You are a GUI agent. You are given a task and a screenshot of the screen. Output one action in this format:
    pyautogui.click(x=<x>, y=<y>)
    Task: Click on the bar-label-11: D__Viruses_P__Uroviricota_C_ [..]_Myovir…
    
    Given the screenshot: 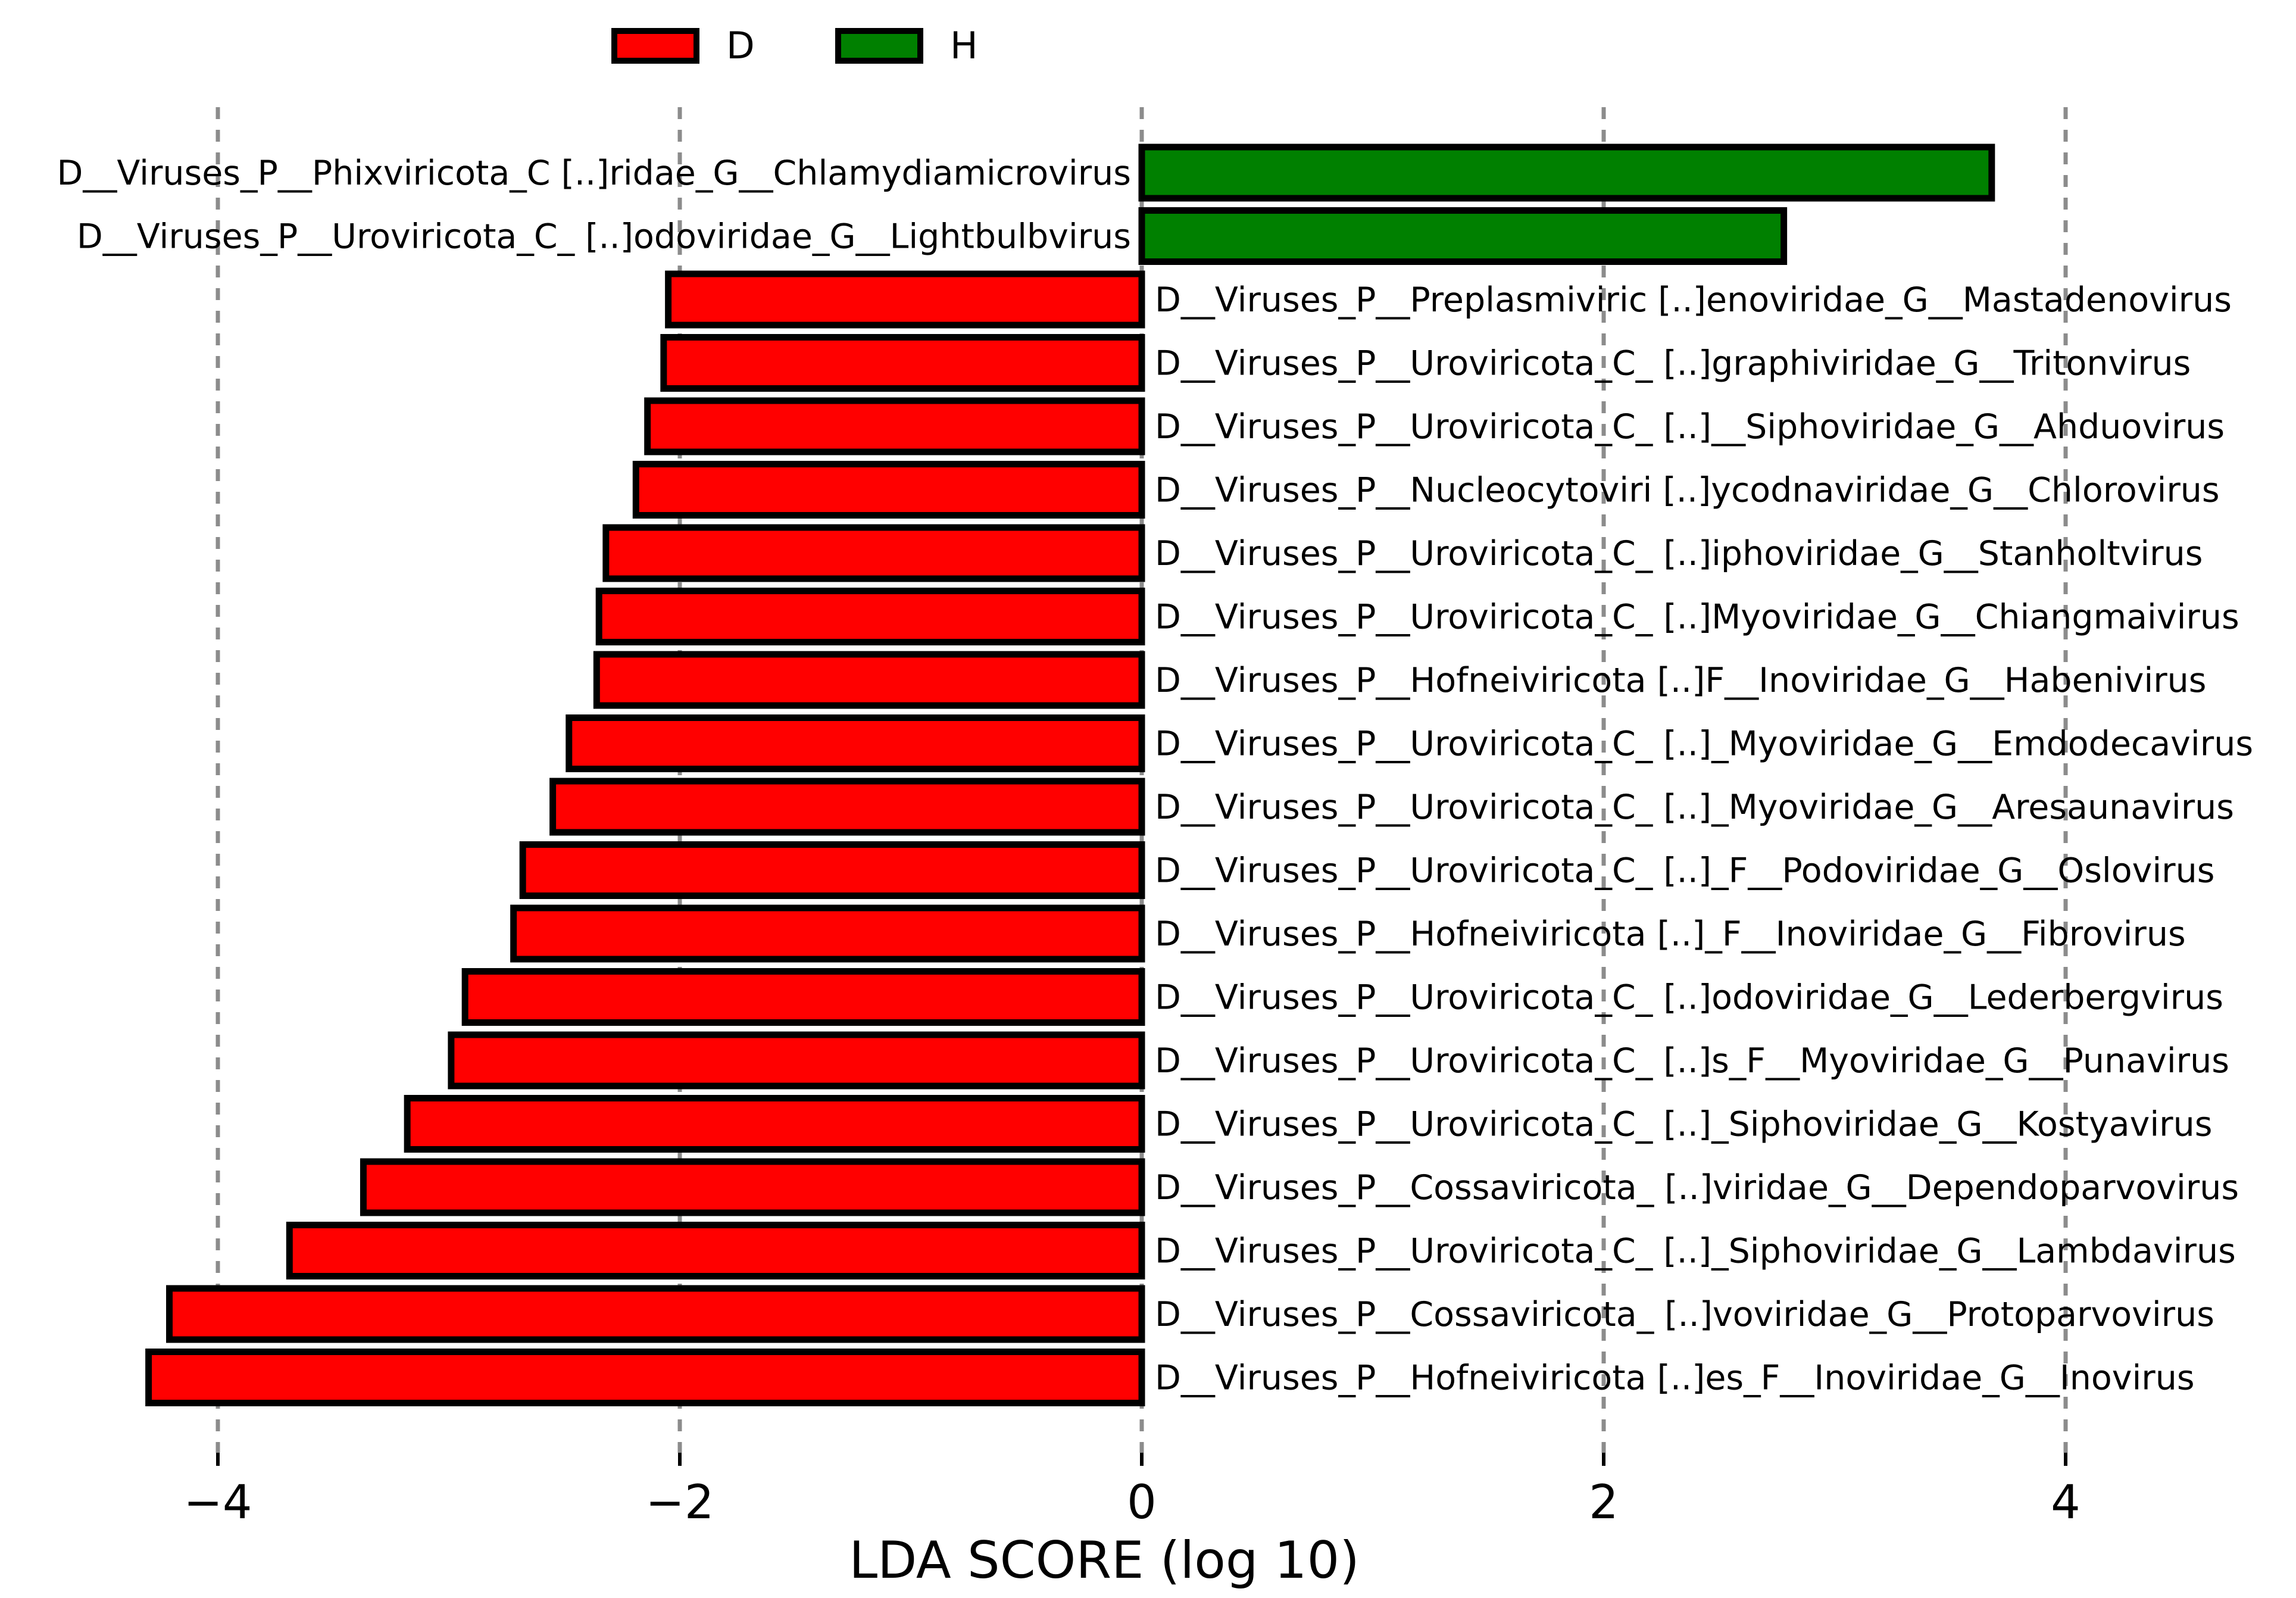 What is the action you would take?
    pyautogui.click(x=1694, y=808)
    